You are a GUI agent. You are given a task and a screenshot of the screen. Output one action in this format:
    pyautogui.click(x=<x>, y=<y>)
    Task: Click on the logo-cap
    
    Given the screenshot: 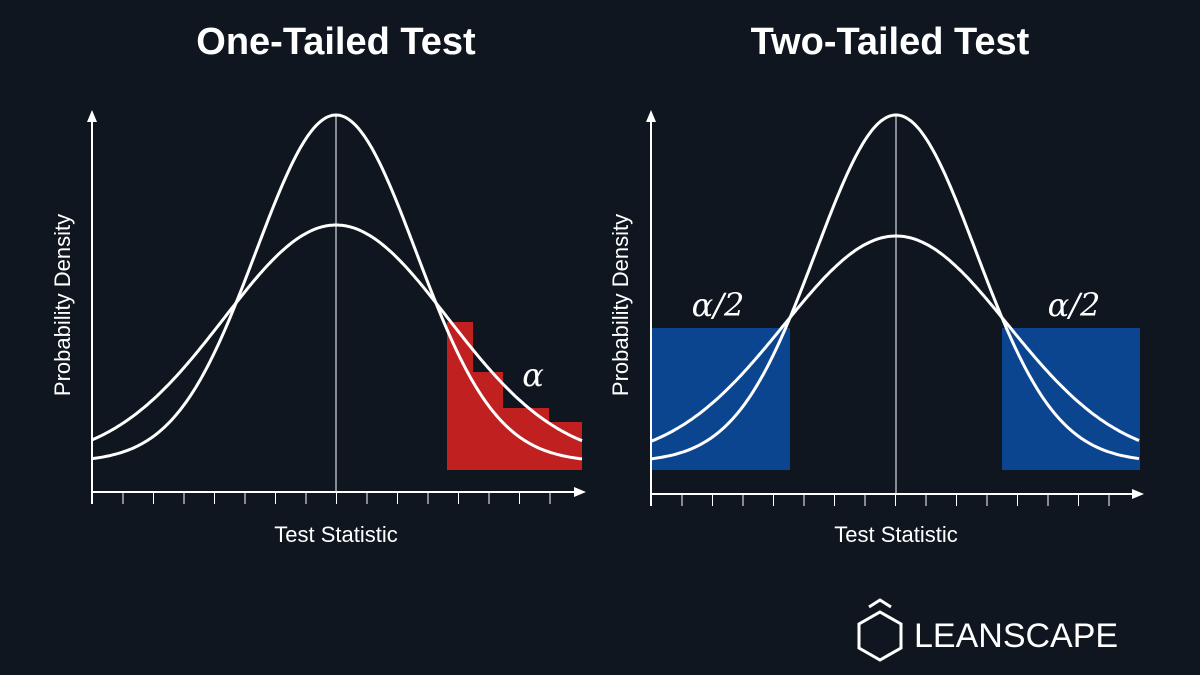 What is the action you would take?
    pyautogui.click(x=880, y=603)
    